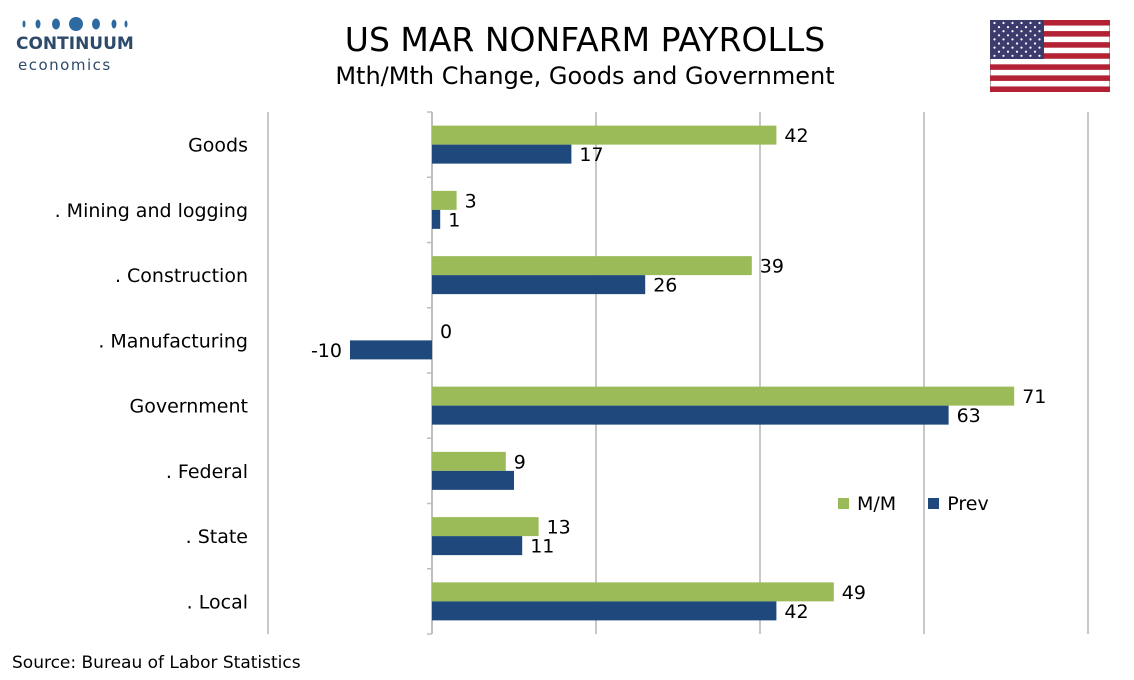 This screenshot has width=1134, height=680. What do you see at coordinates (772, 267) in the screenshot?
I see `data-label: 39` at bounding box center [772, 267].